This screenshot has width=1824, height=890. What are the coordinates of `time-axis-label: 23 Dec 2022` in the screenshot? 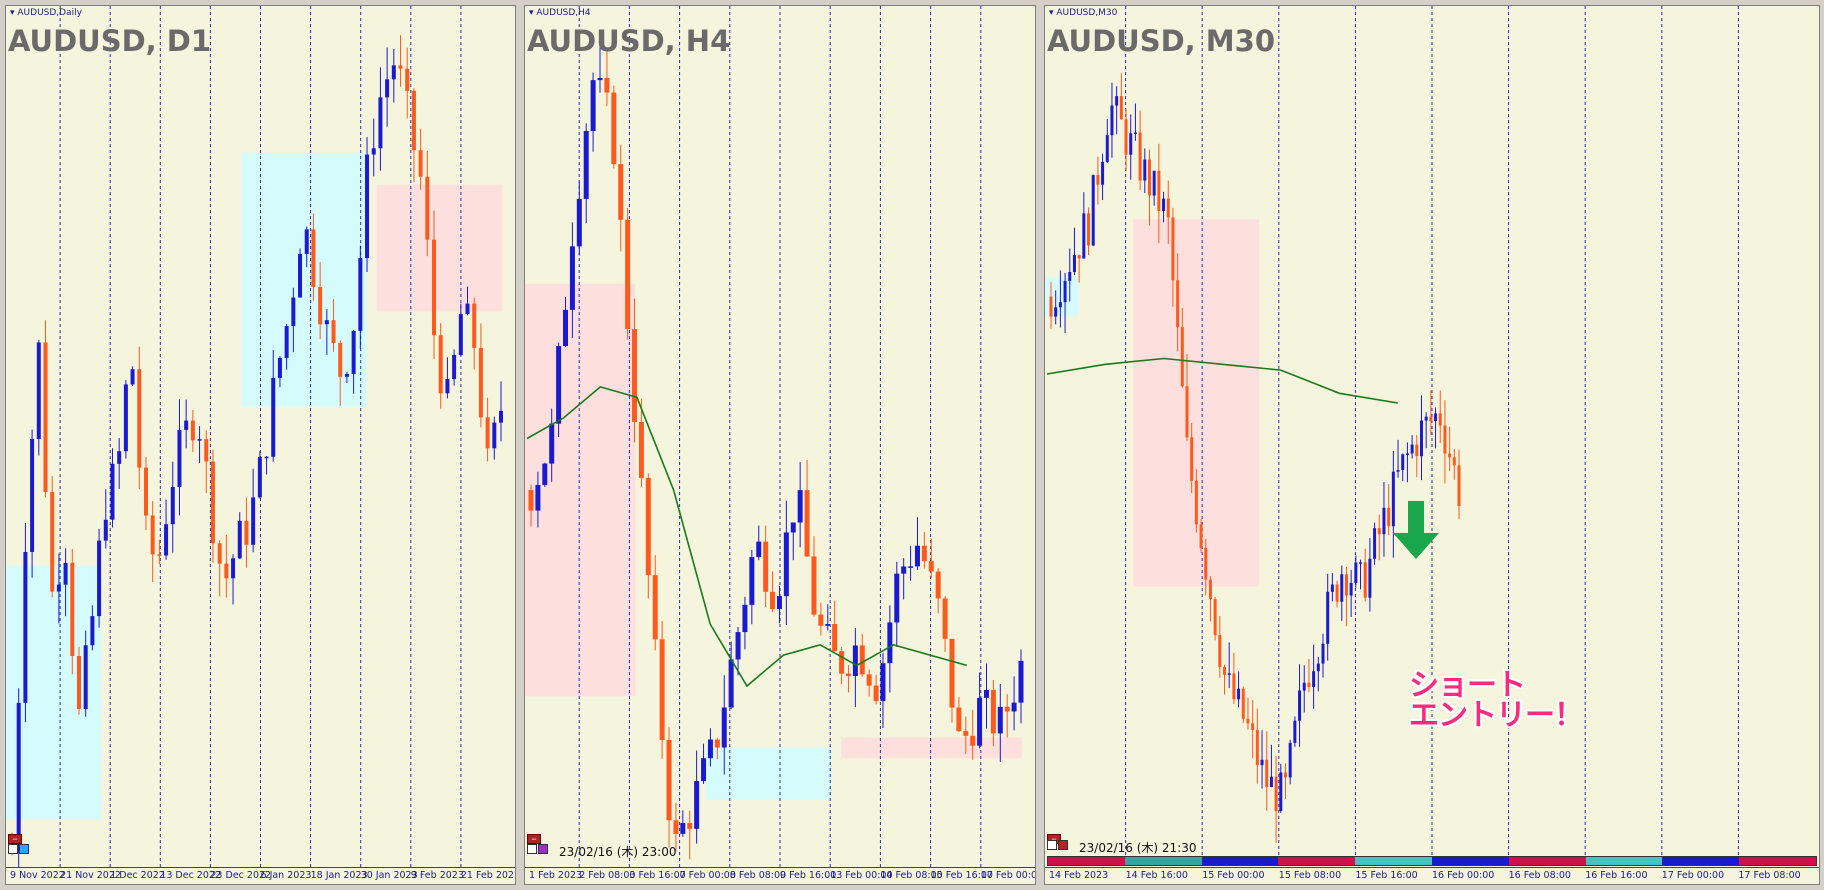 It's located at (241, 875).